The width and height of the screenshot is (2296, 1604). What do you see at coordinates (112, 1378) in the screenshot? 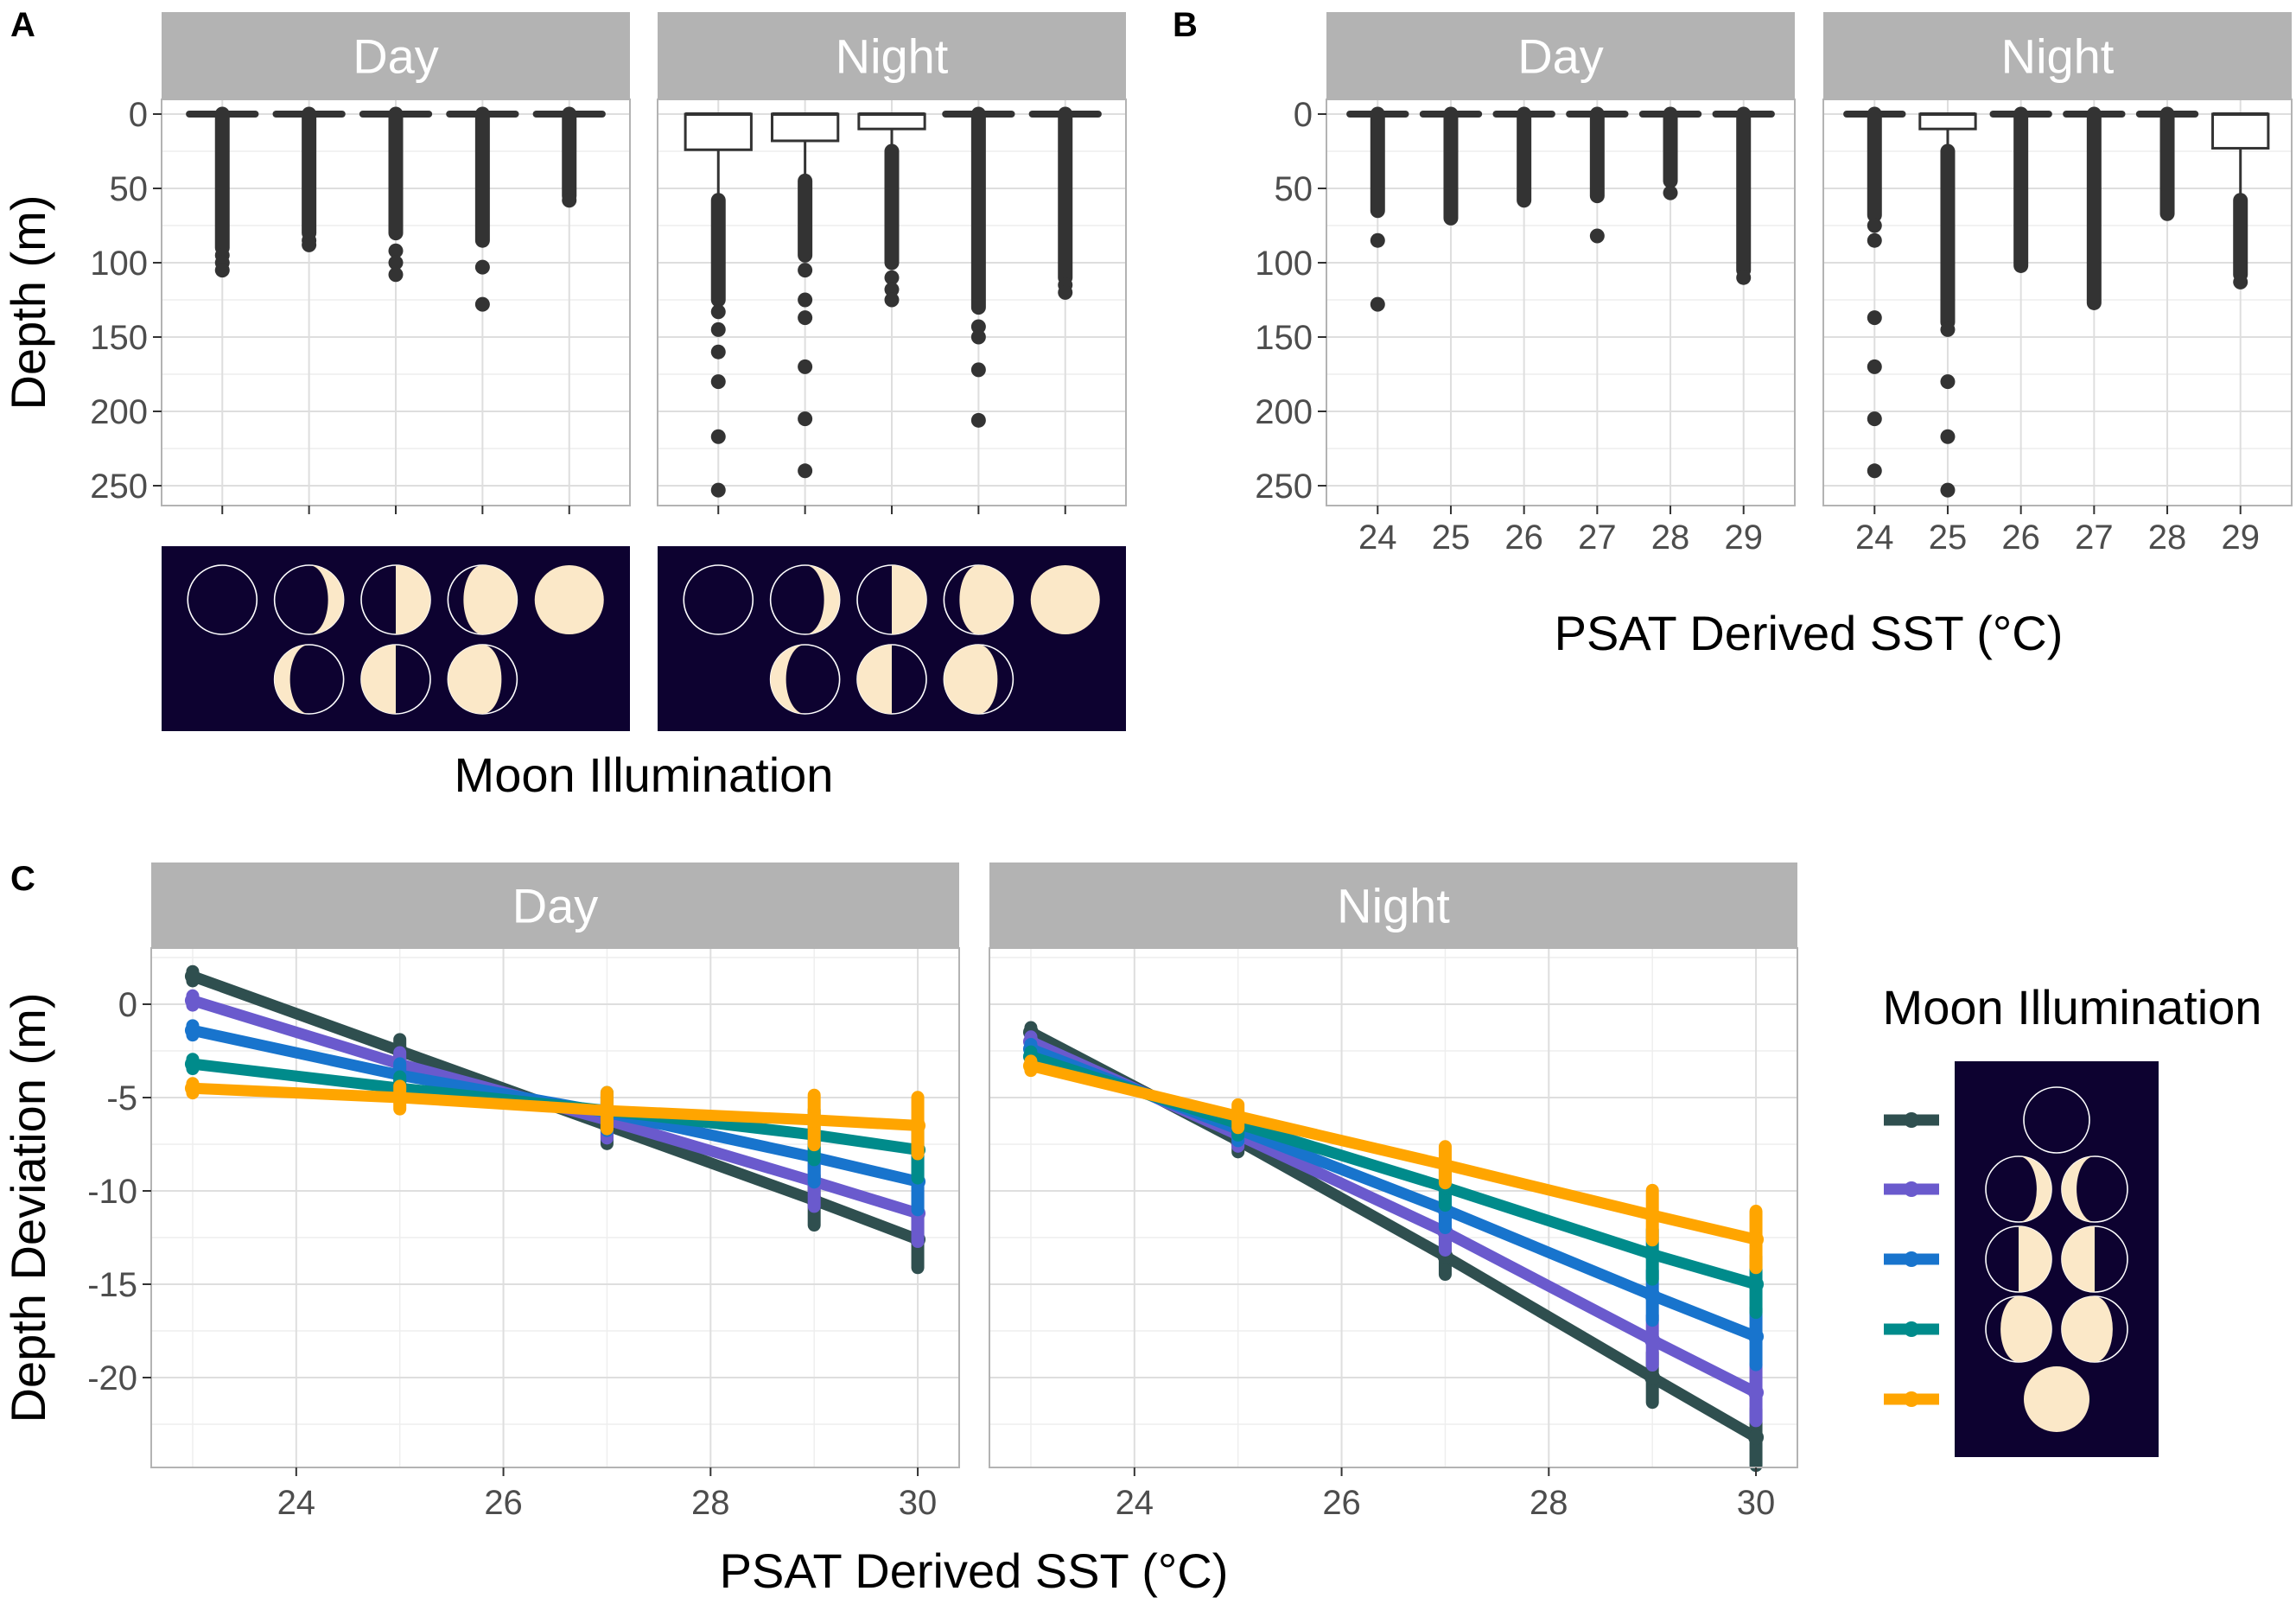
I see `y-tick-label: -20` at bounding box center [112, 1378].